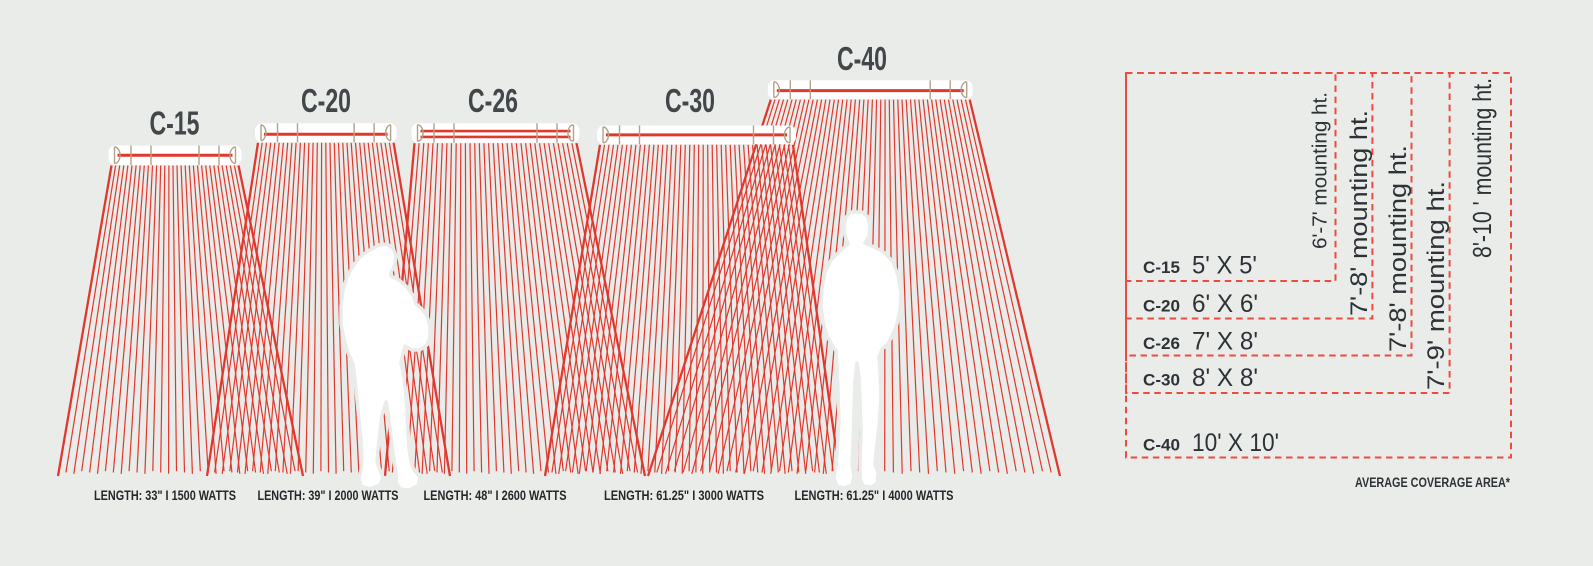  I want to click on svg-text: AVERAGE COVERAGE AREA*, so click(1433, 482).